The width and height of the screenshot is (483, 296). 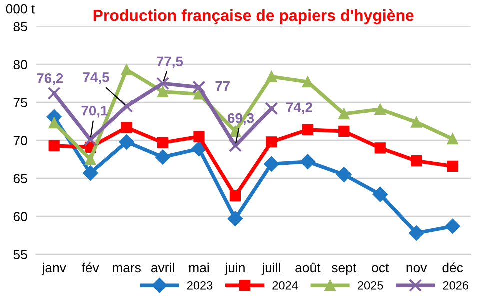 What do you see at coordinates (95, 112) in the screenshot?
I see `data-label: 70,1` at bounding box center [95, 112].